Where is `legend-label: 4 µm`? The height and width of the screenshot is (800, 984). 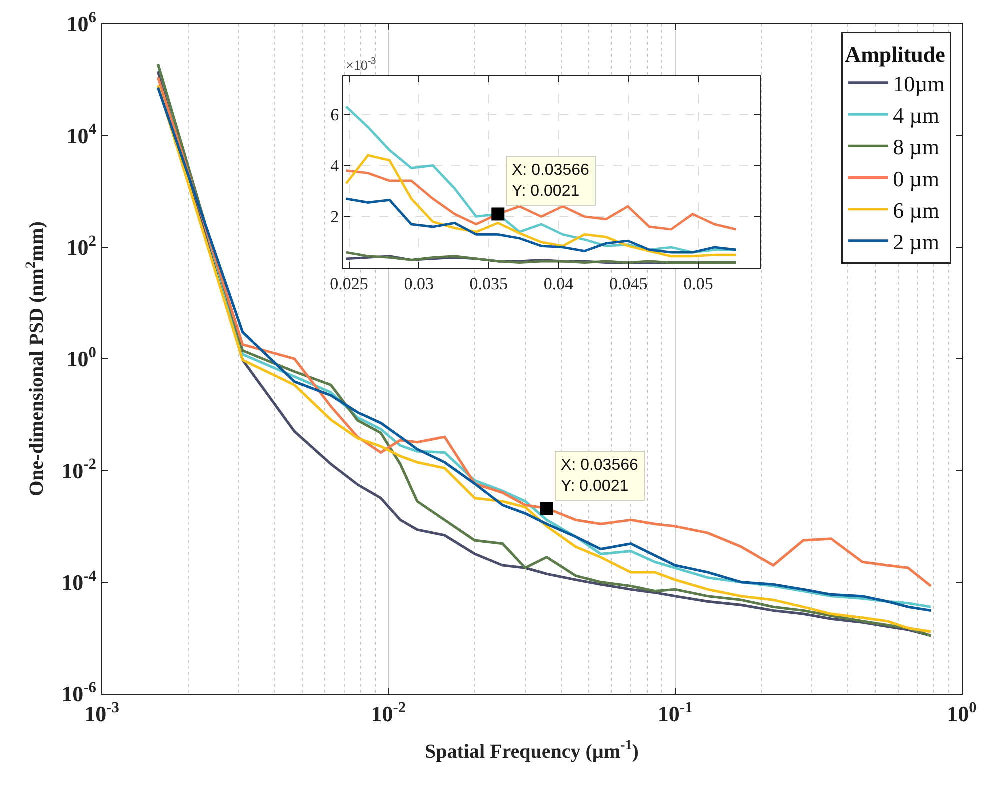 legend-label: 4 µm is located at coordinates (916, 115).